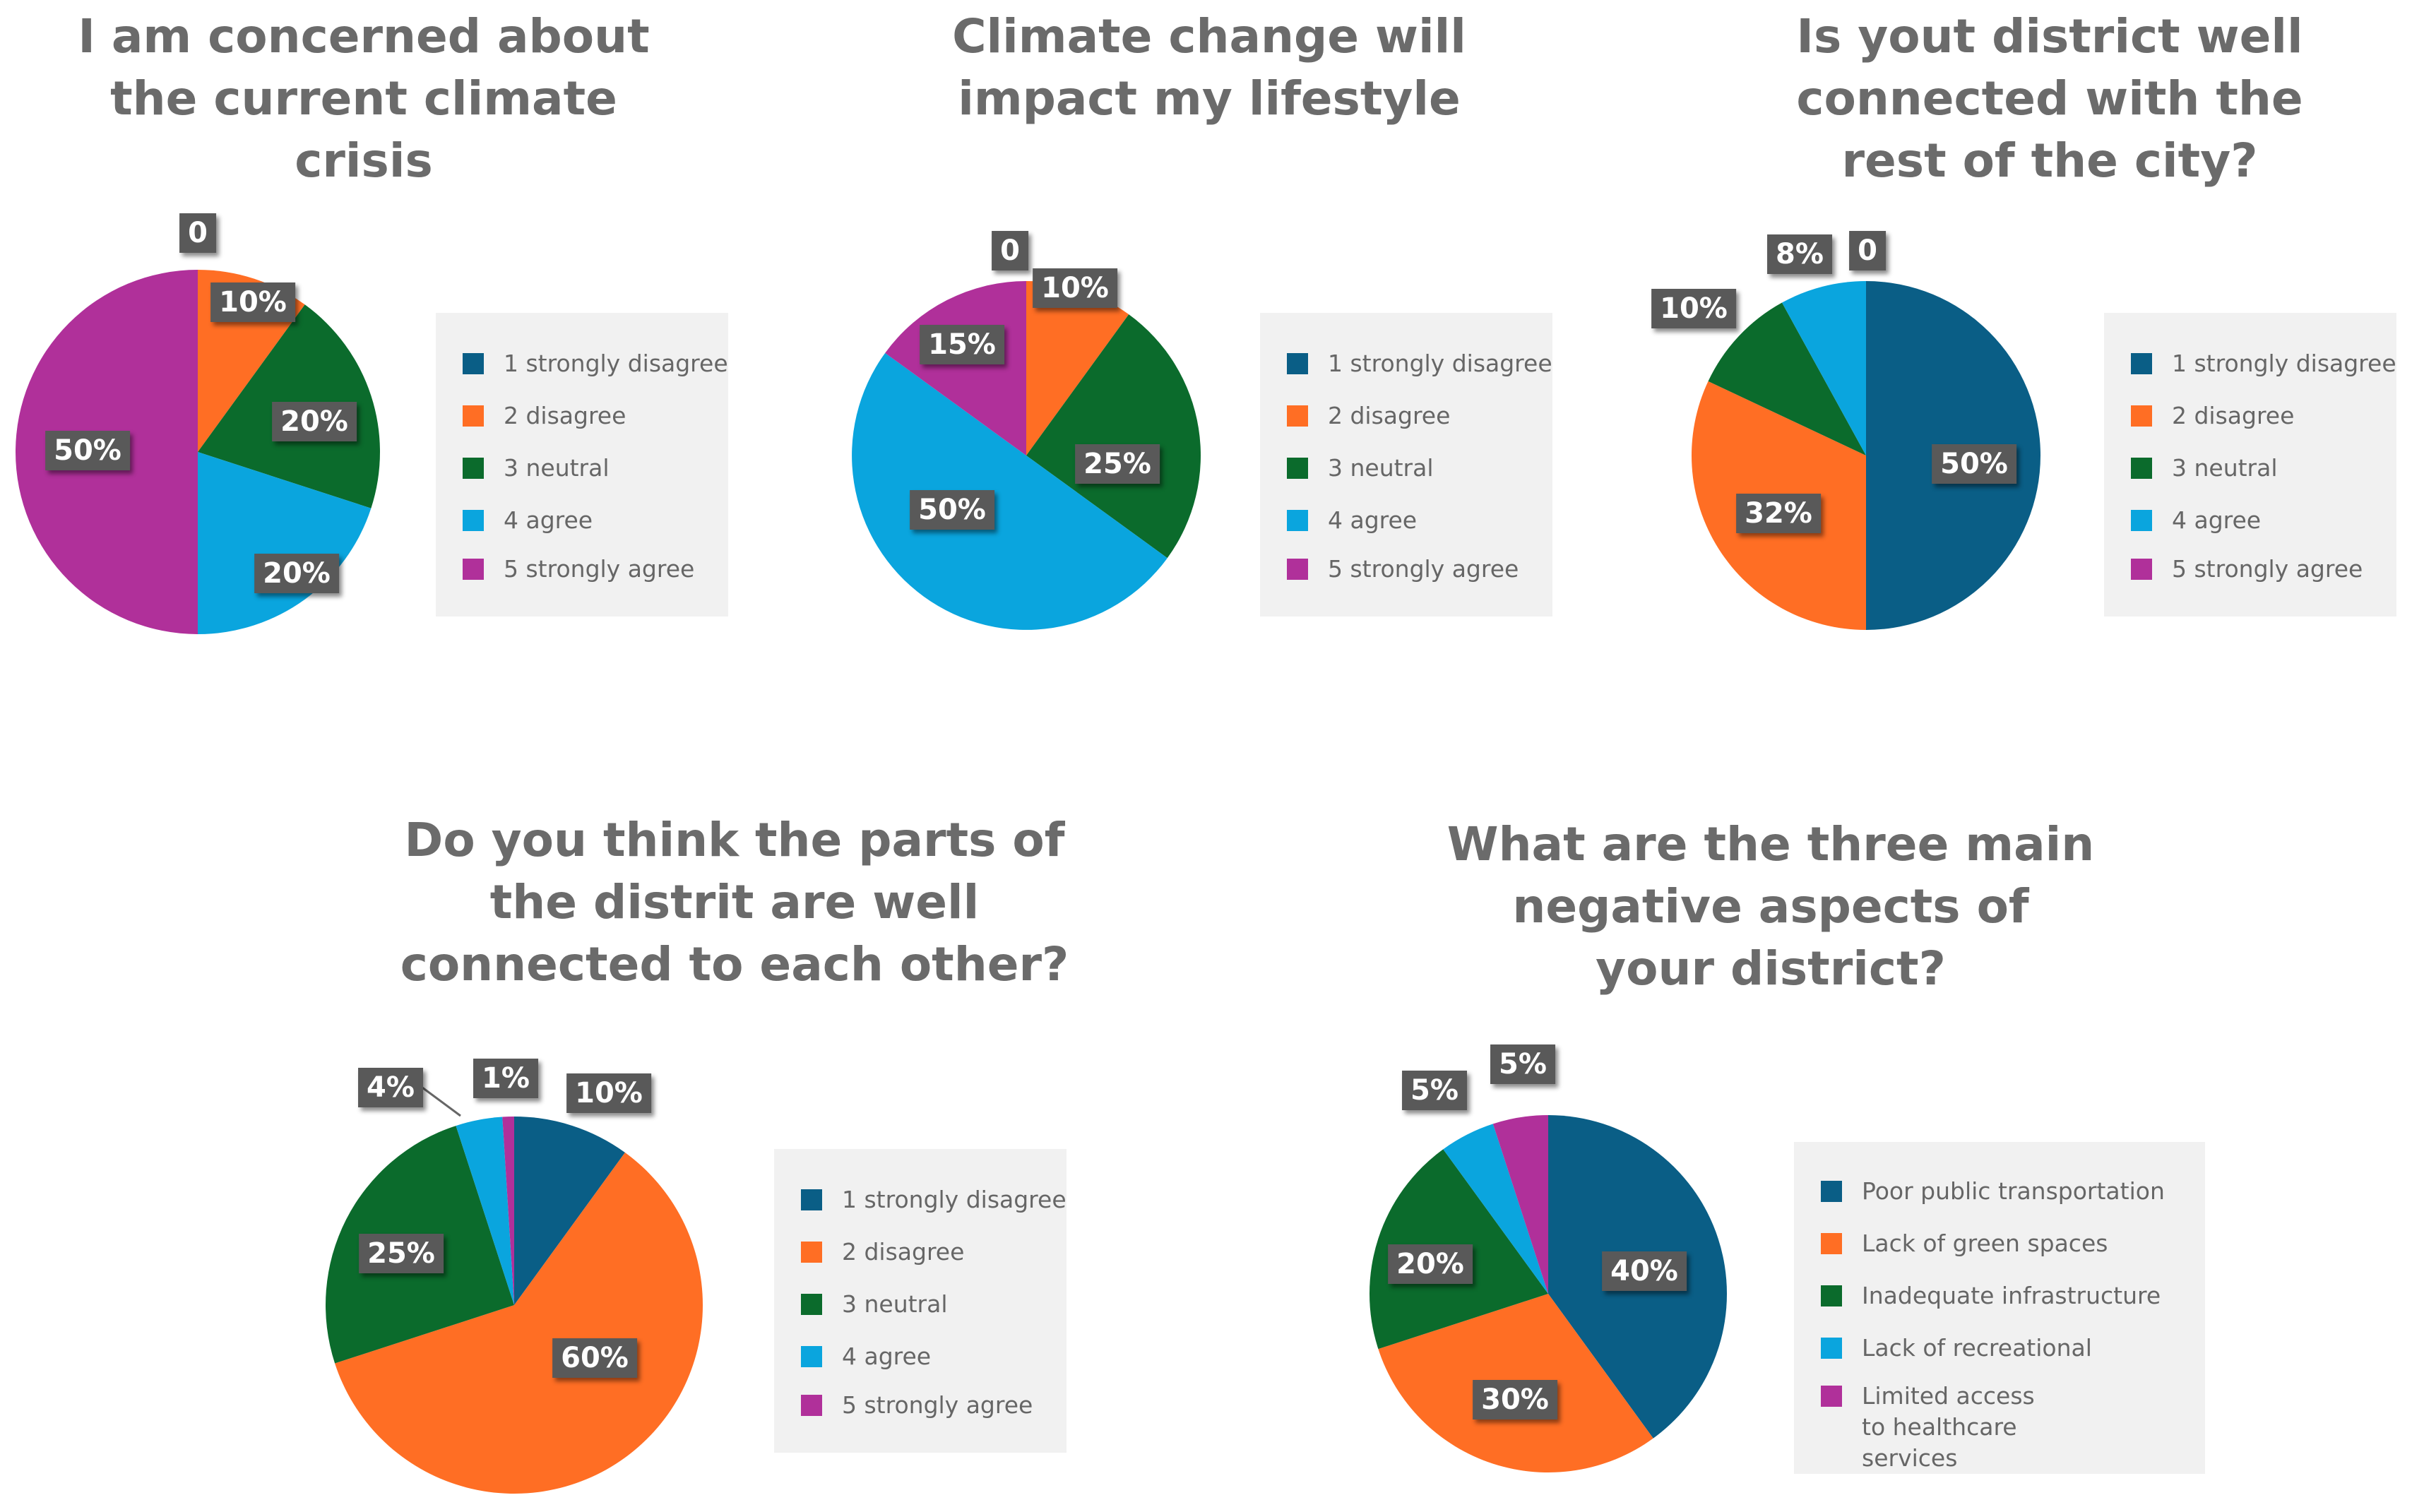 The height and width of the screenshot is (1512, 2412). I want to click on data-label: 32%, so click(1779, 513).